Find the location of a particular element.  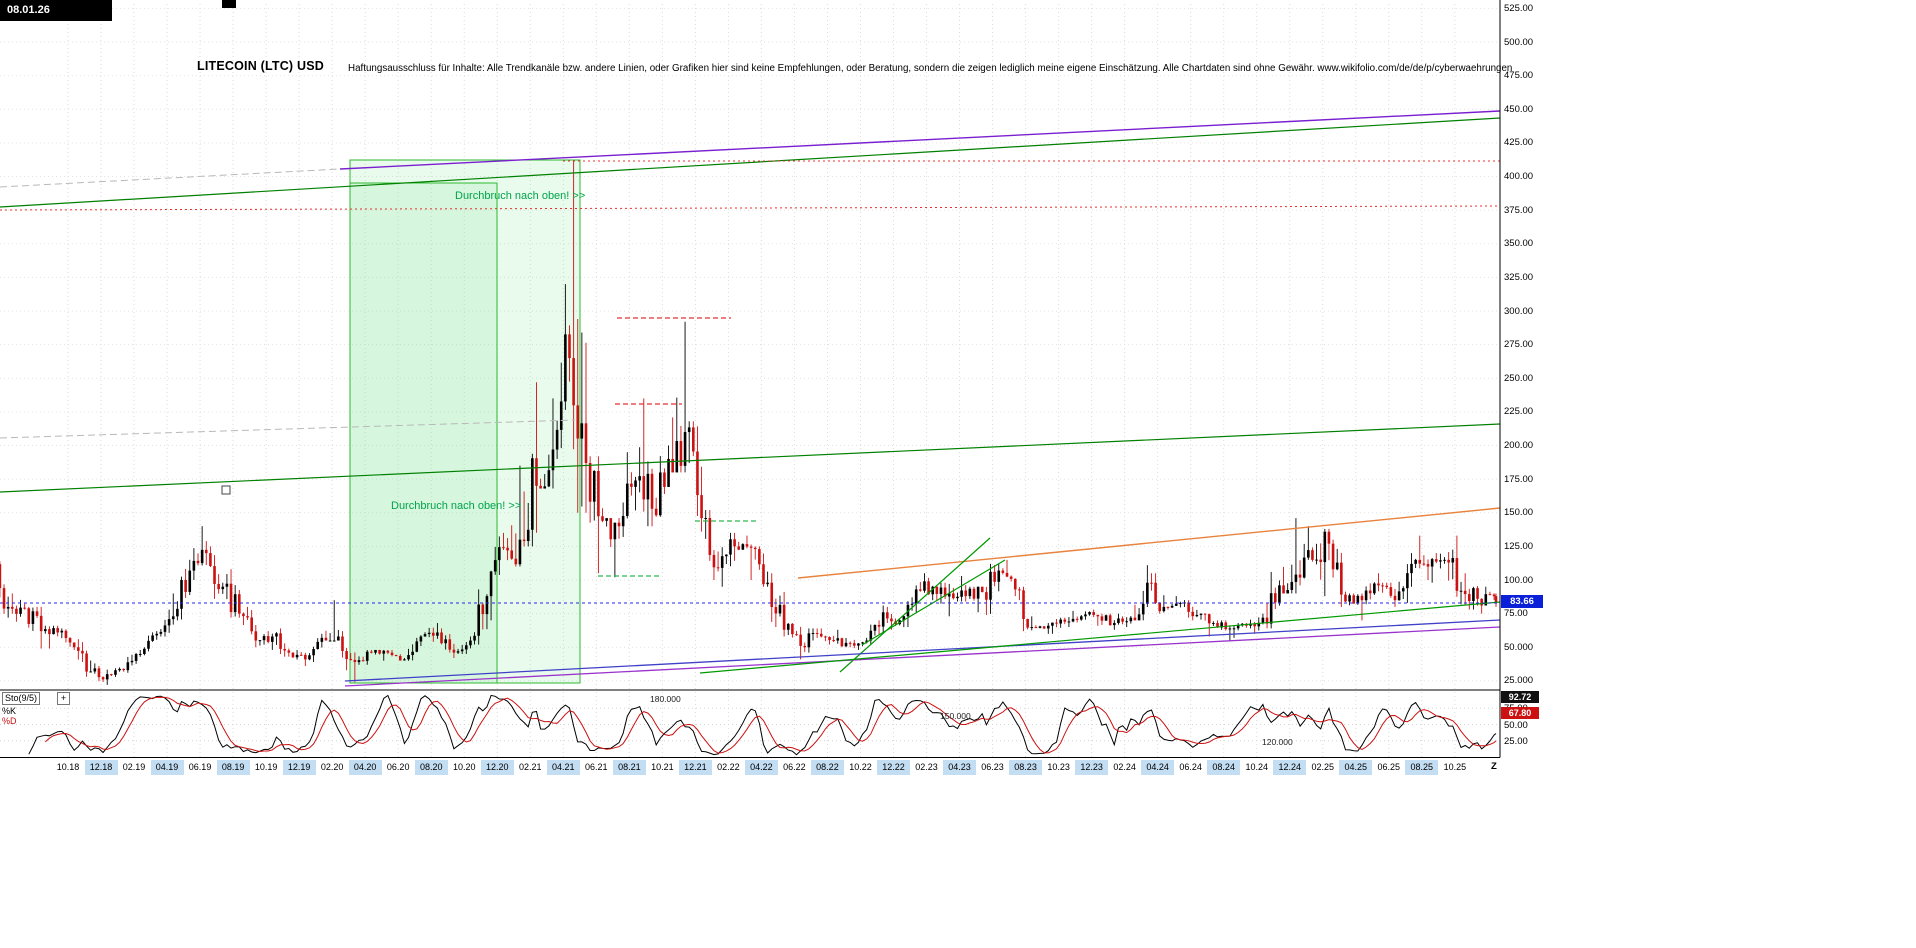

axis-z-label: Z is located at coordinates (1494, 766).